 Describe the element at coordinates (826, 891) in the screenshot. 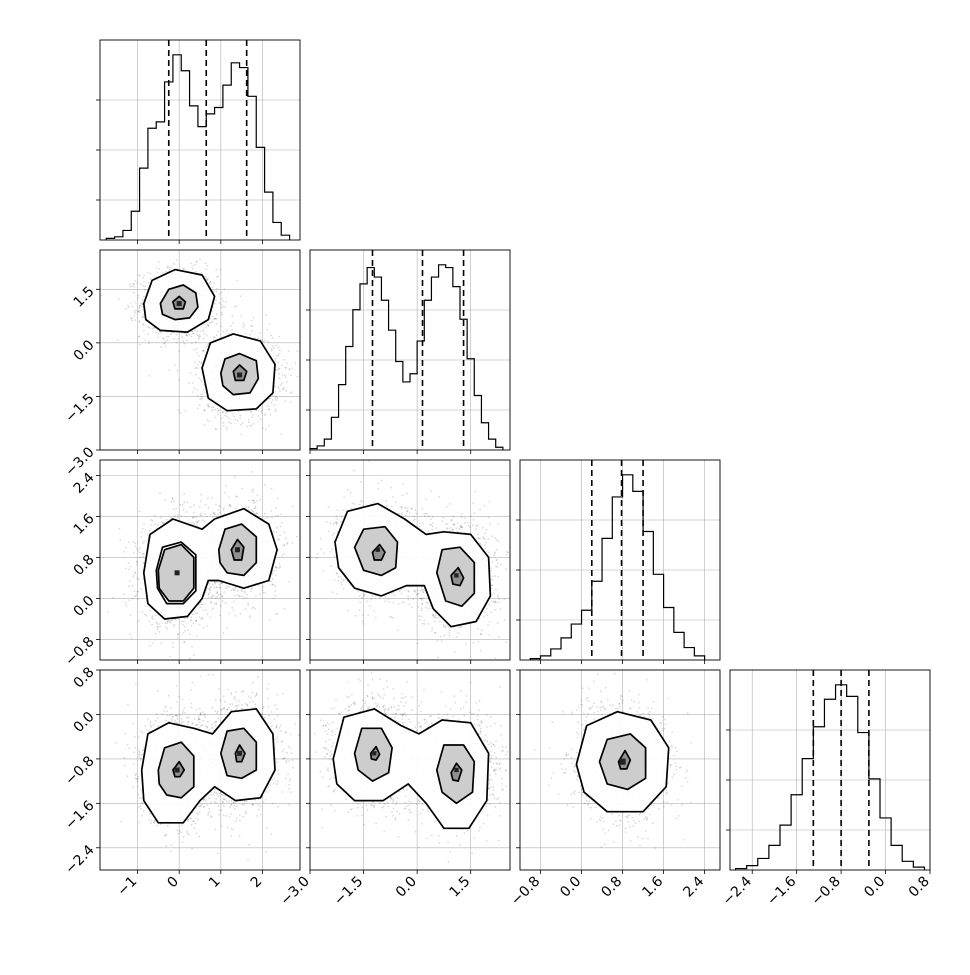

I see `hist-p3-xtick-label: −0.8` at that location.